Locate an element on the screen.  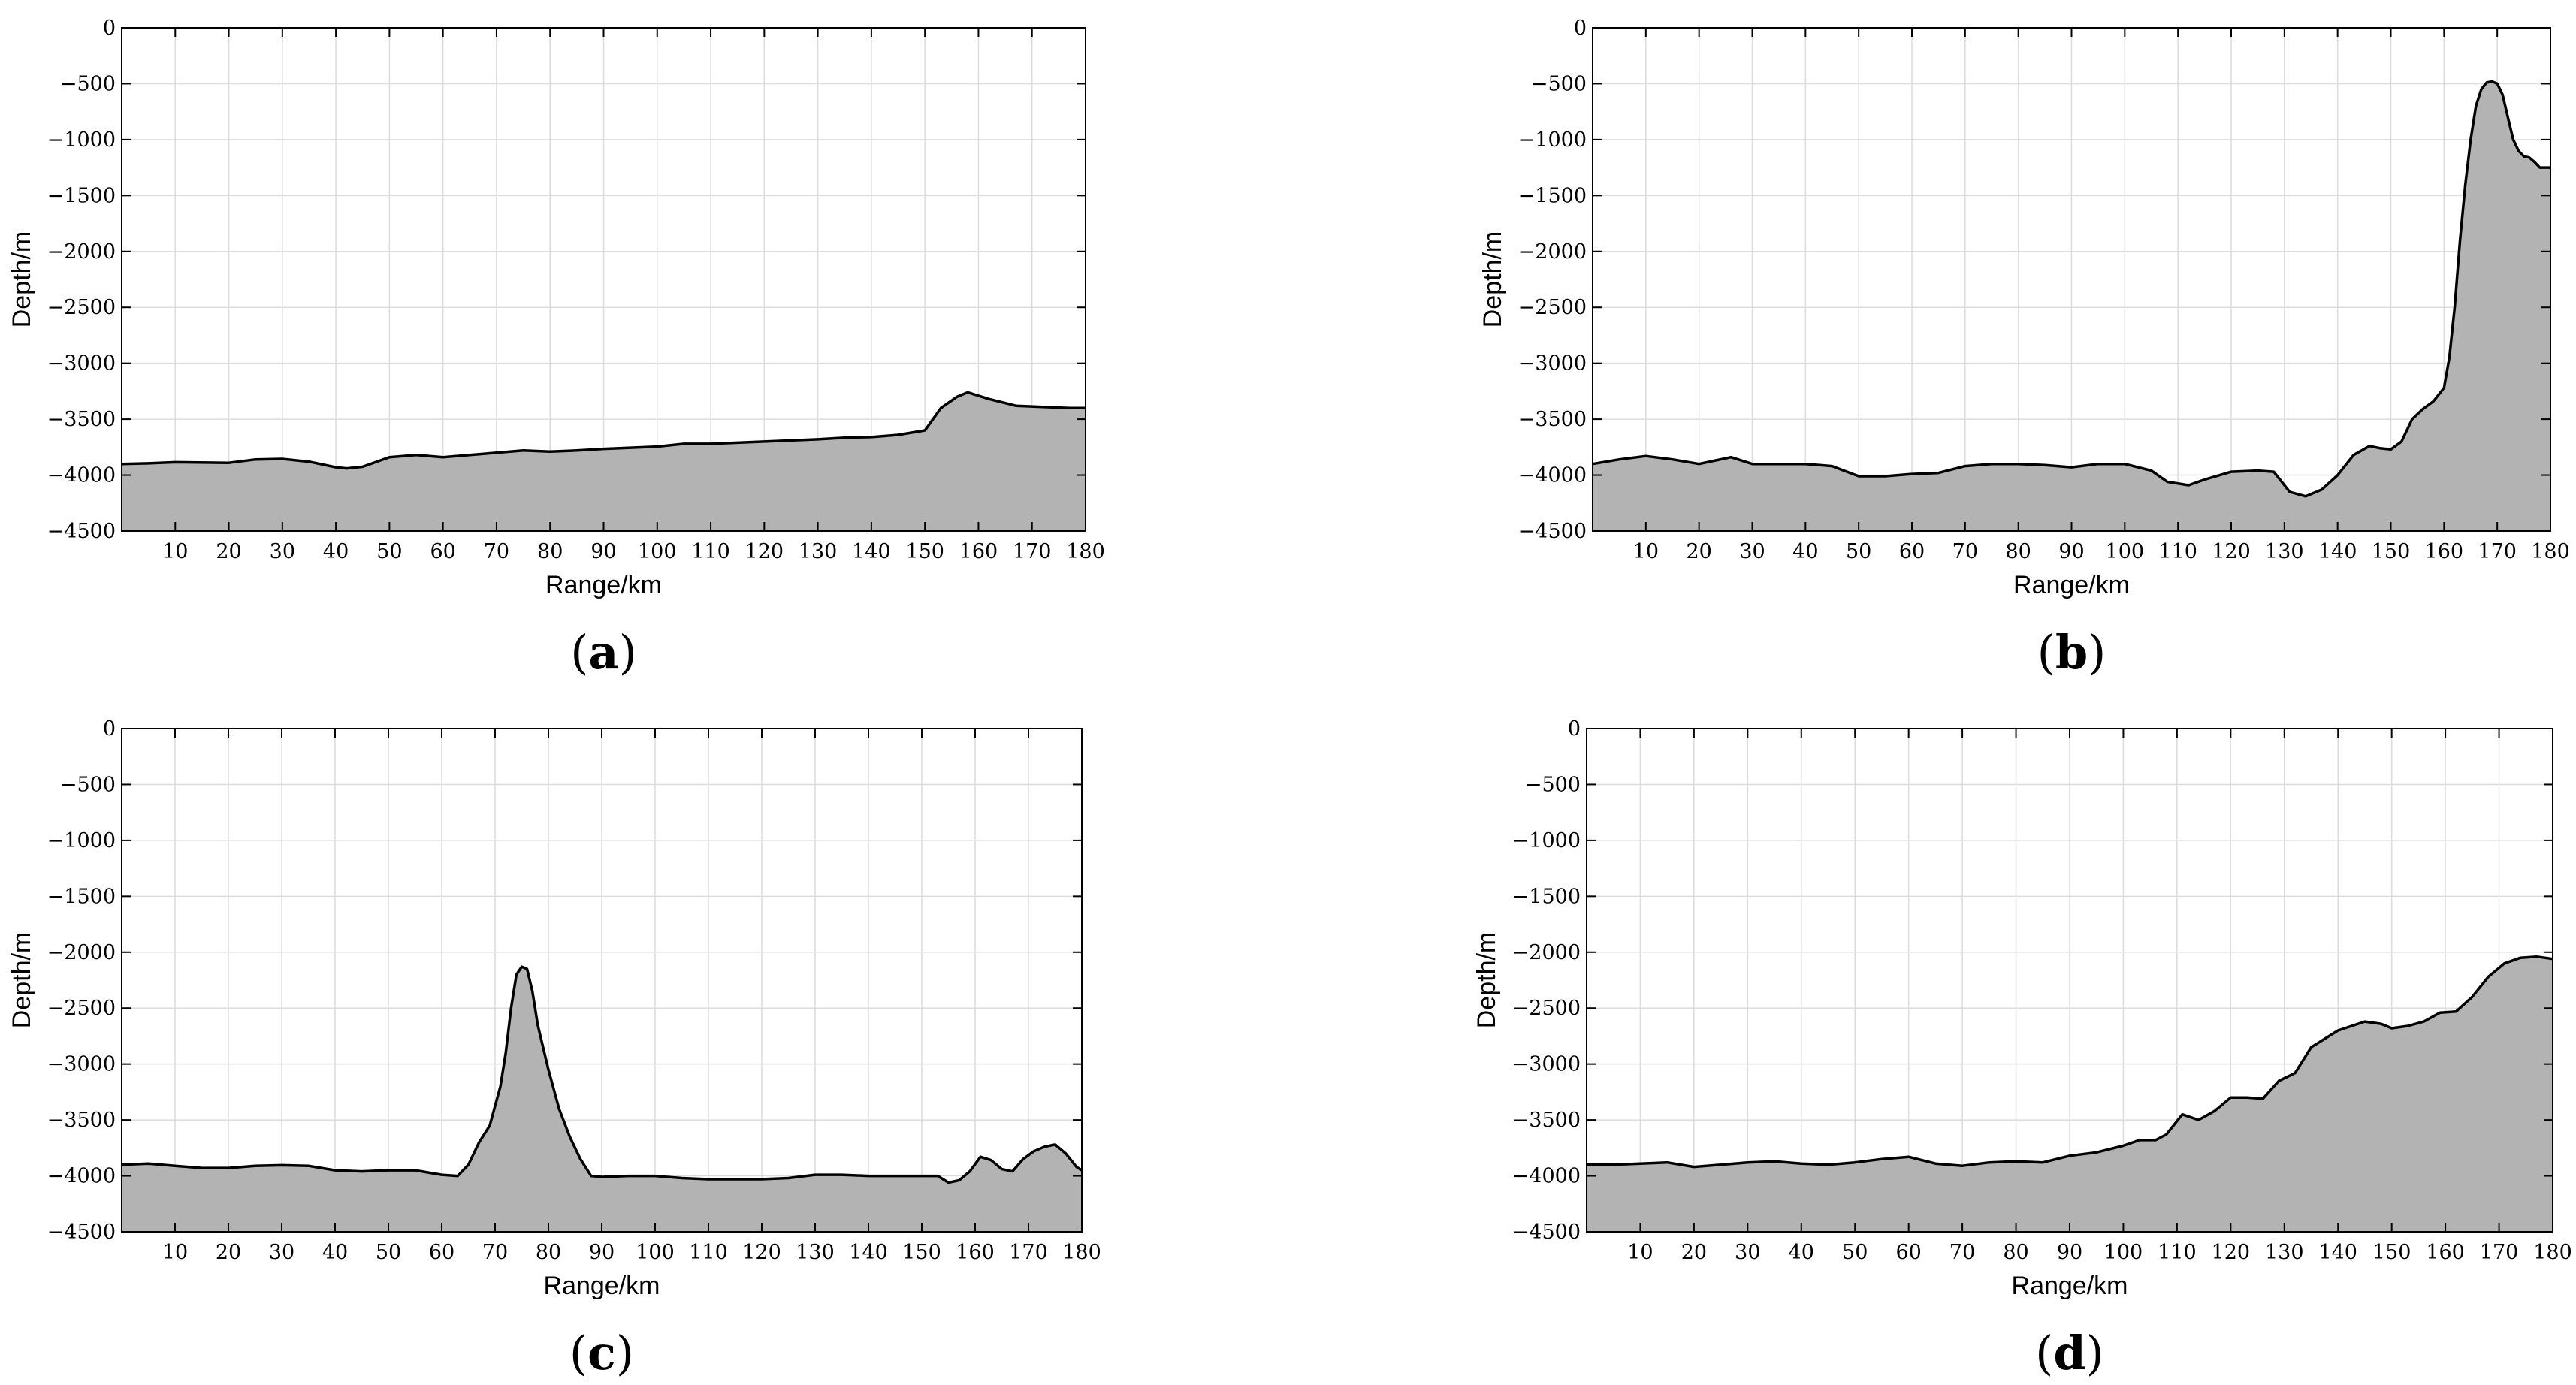
x-tick-label: 180 is located at coordinates (1085, 551).